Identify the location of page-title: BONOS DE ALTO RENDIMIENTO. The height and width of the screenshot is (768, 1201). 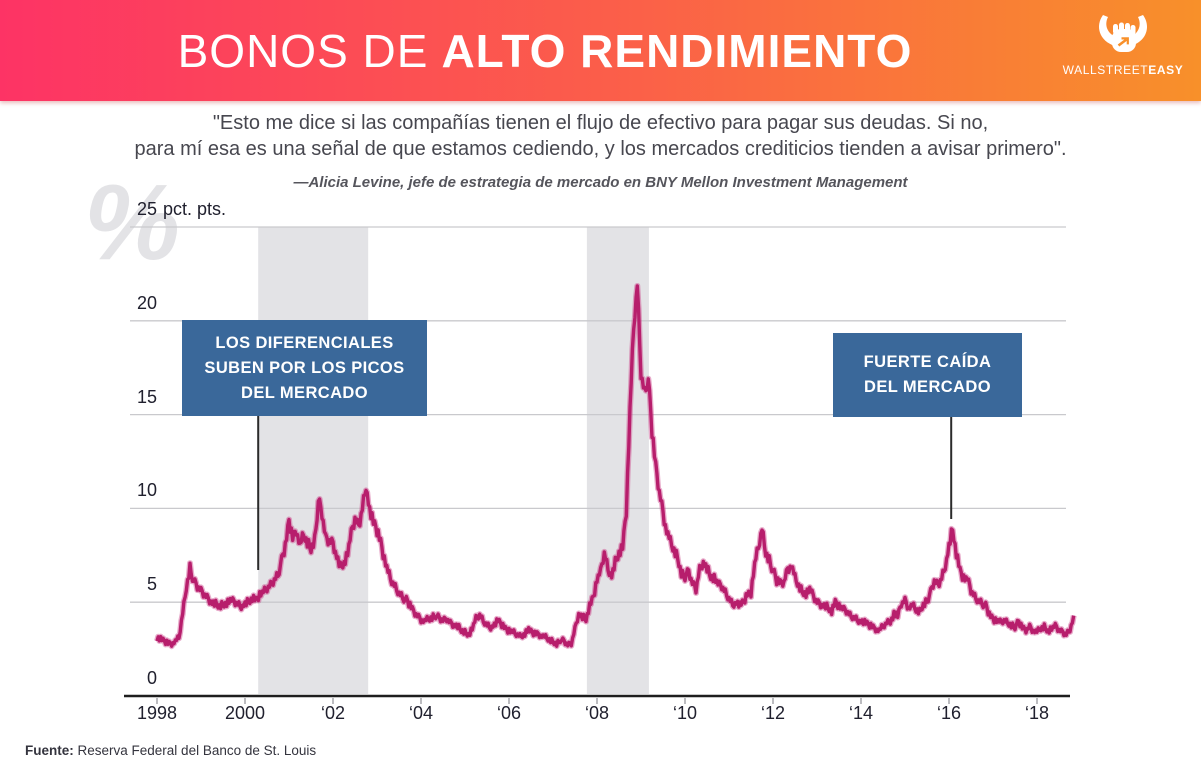
(545, 50).